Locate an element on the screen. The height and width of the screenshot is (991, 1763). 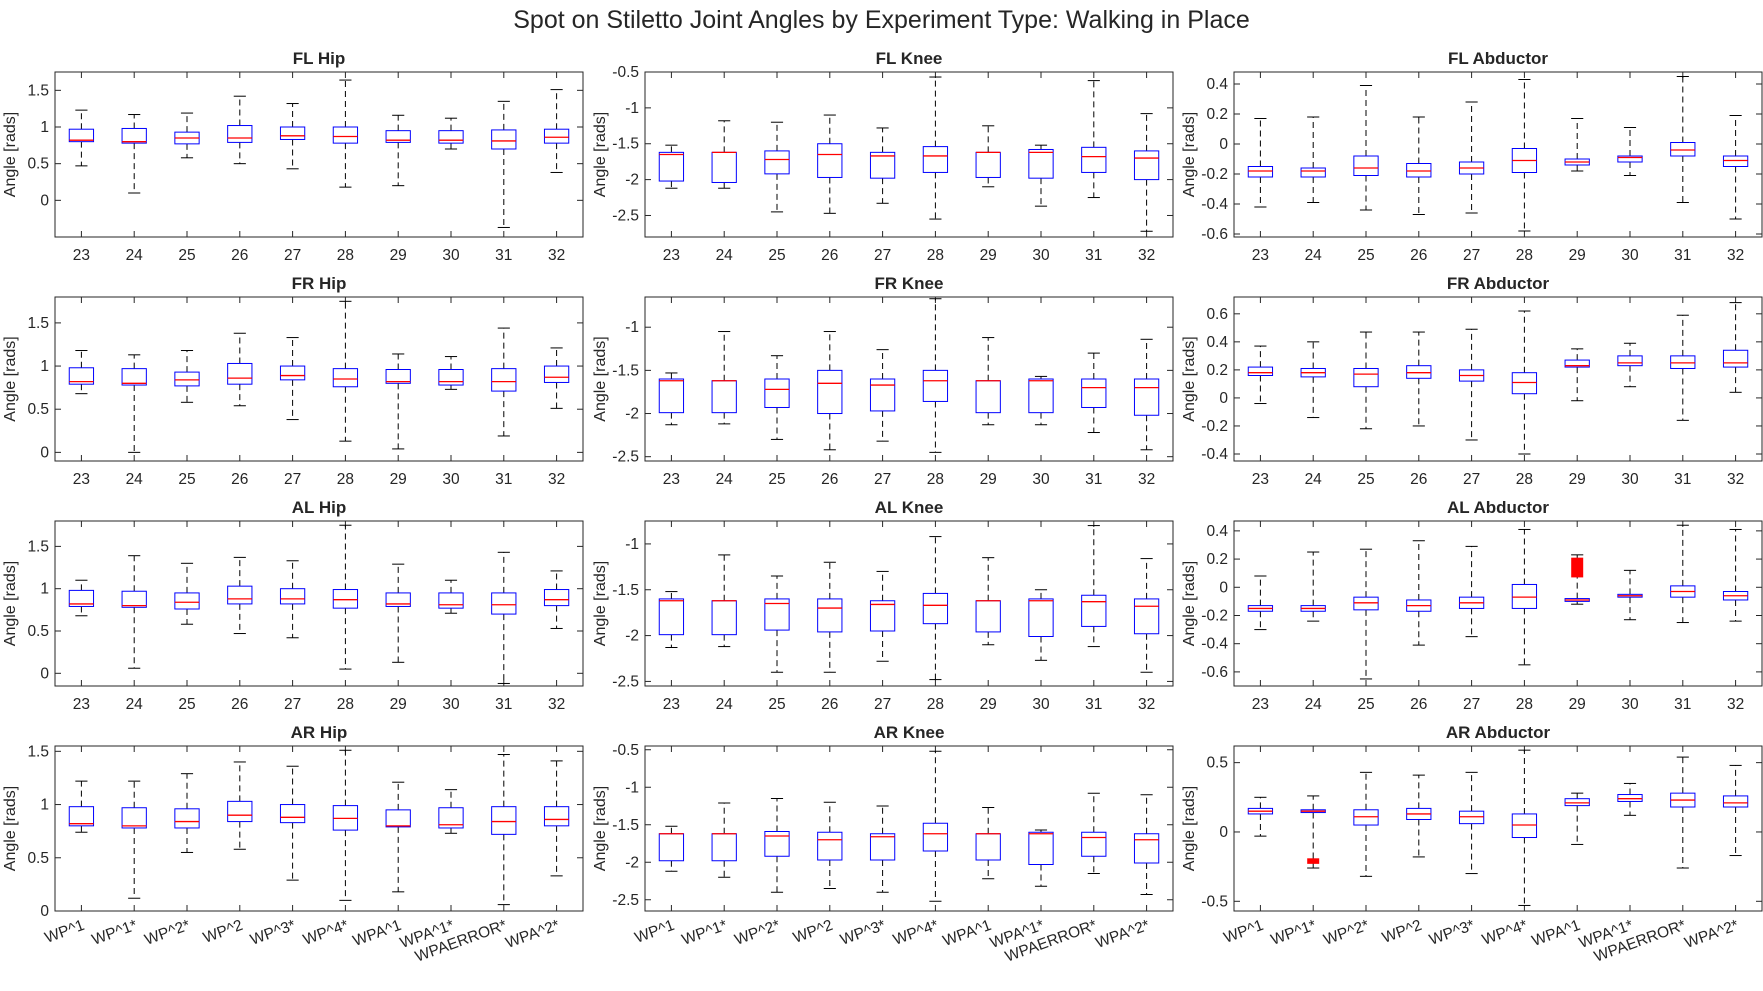
x-tick-label: WP^1* is located at coordinates (1294, 933).